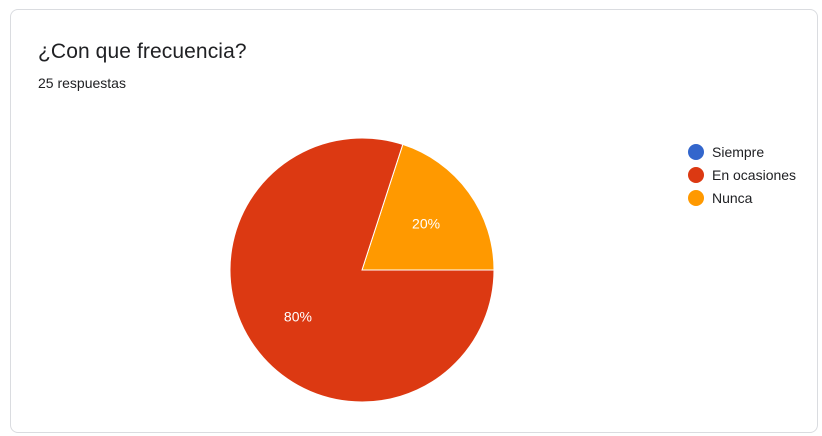 The image size is (822, 436). Describe the element at coordinates (428, 207) in the screenshot. I see `pie-slice-nunca` at that location.